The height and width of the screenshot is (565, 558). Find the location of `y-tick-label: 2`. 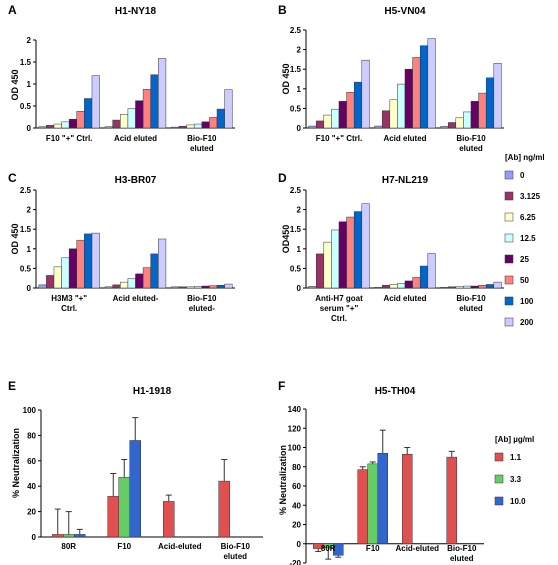

y-tick-label: 2 is located at coordinates (299, 210).